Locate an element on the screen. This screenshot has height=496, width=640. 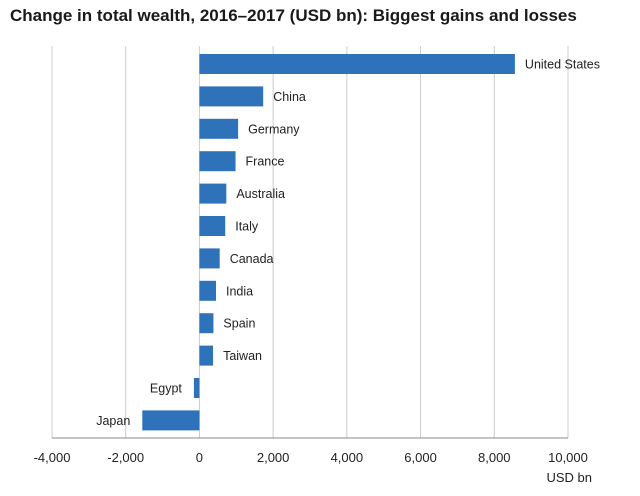
category-label: Germany is located at coordinates (274, 129).